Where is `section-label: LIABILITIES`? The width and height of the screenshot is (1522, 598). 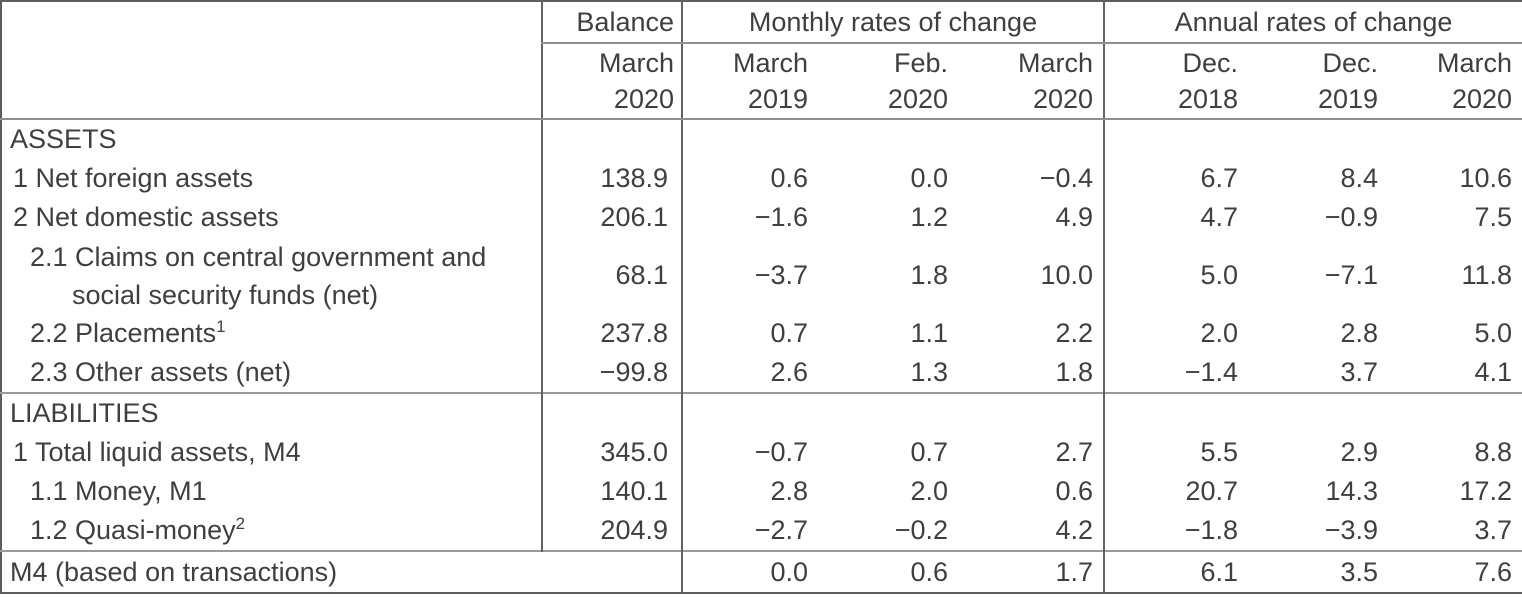 section-label: LIABILITIES is located at coordinates (271, 412).